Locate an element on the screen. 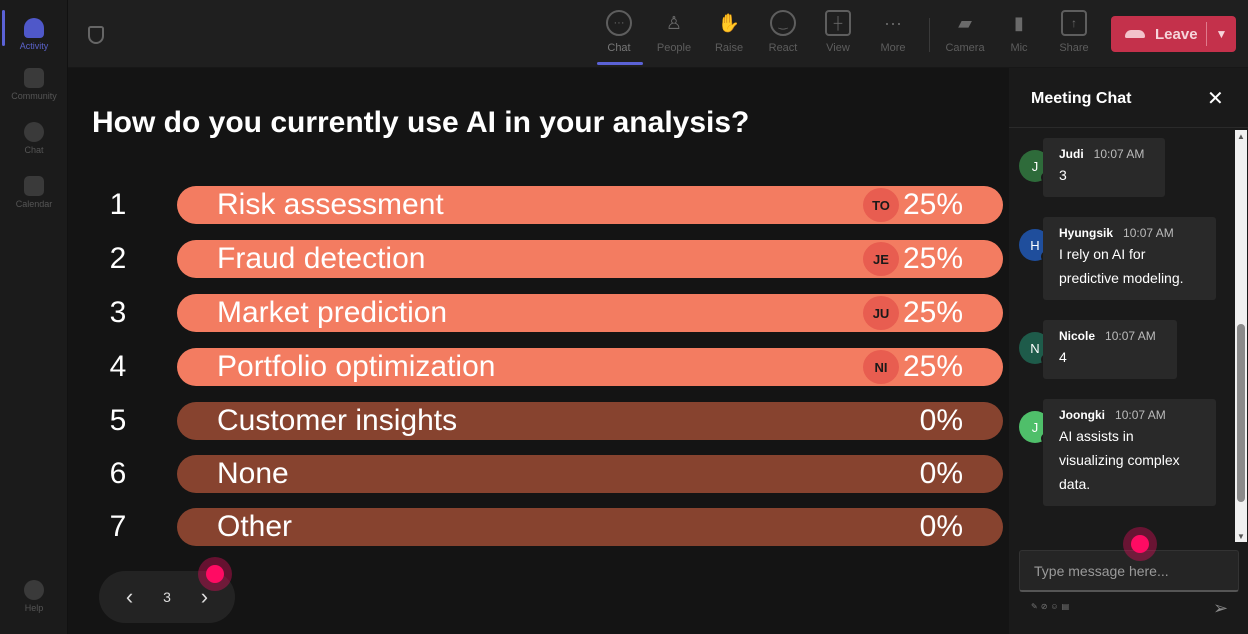  hand-icon: ✋ is located at coordinates (729, 22).